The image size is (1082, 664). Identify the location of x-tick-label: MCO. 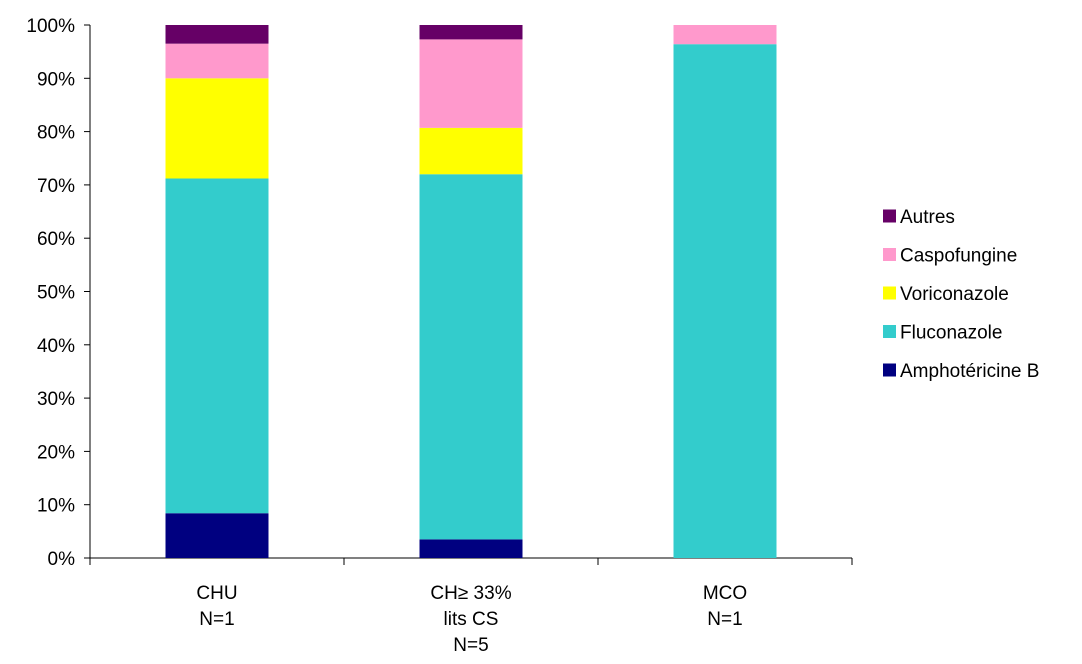
(725, 593).